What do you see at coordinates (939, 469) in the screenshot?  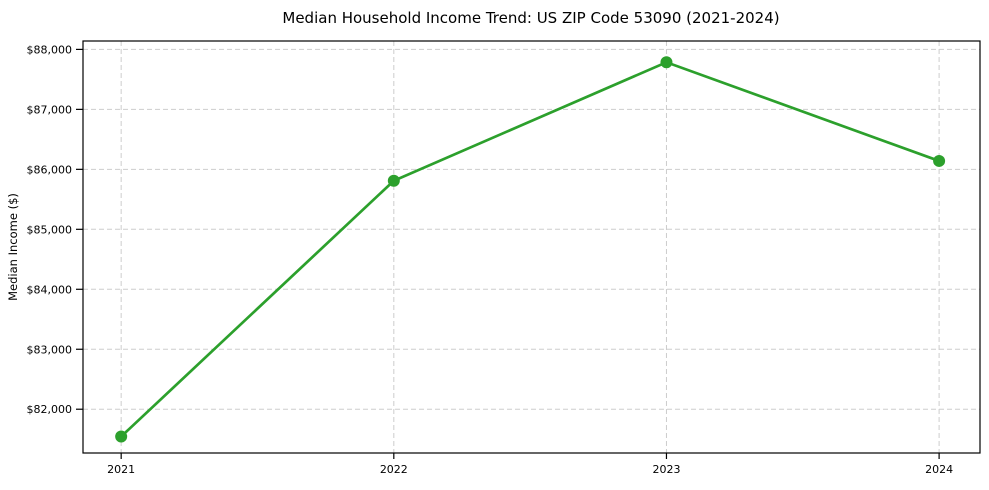 I see `x-tick-label: 2024` at bounding box center [939, 469].